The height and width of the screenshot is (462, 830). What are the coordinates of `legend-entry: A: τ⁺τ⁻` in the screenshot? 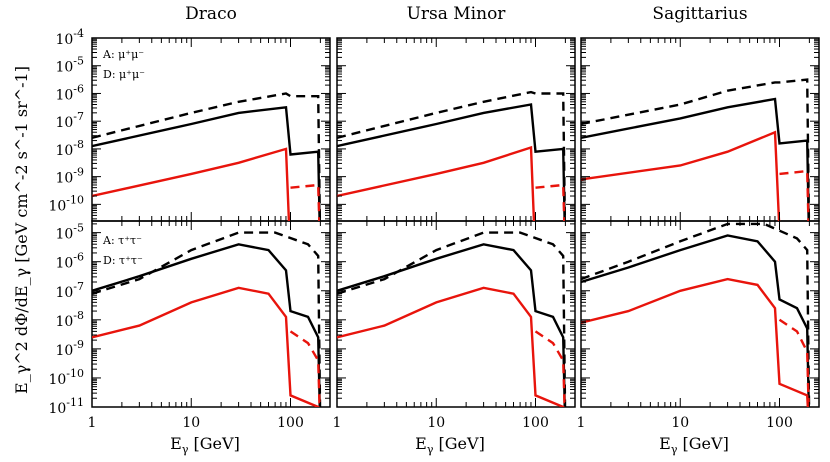 It's located at (122, 240).